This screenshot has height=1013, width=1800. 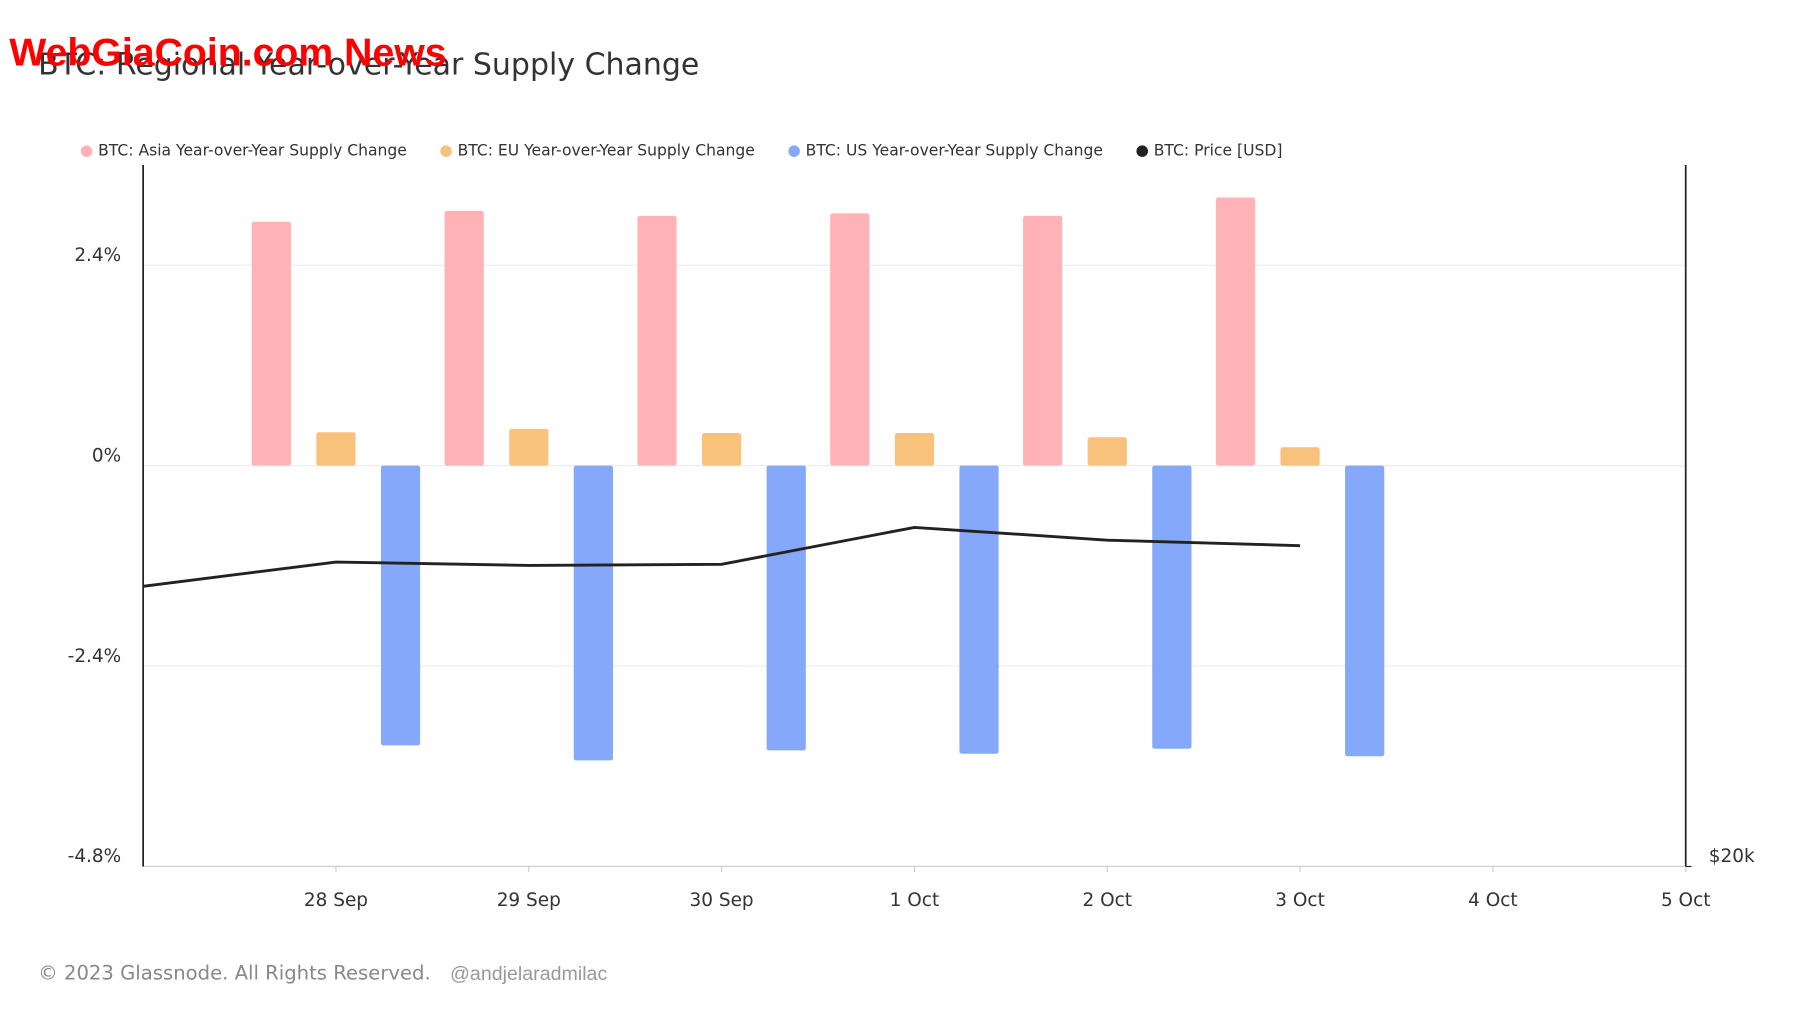 What do you see at coordinates (528, 974) in the screenshot?
I see `author: @andjelaradmilac` at bounding box center [528, 974].